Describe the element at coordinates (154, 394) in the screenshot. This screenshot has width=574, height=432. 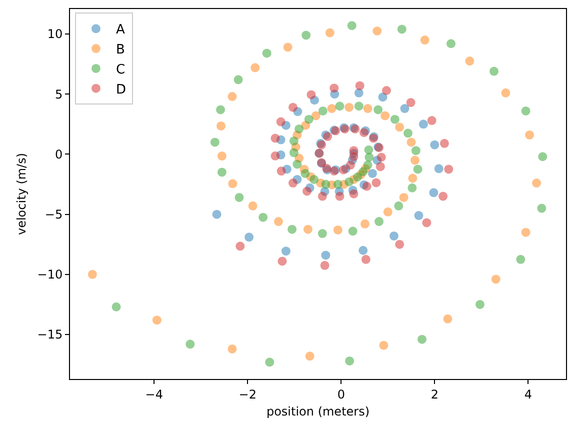
I see `x-tick-label: −4` at that location.